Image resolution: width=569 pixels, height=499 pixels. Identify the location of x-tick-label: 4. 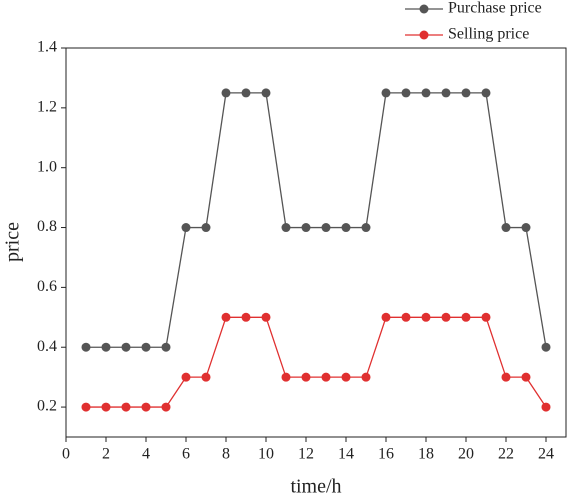
(146, 454).